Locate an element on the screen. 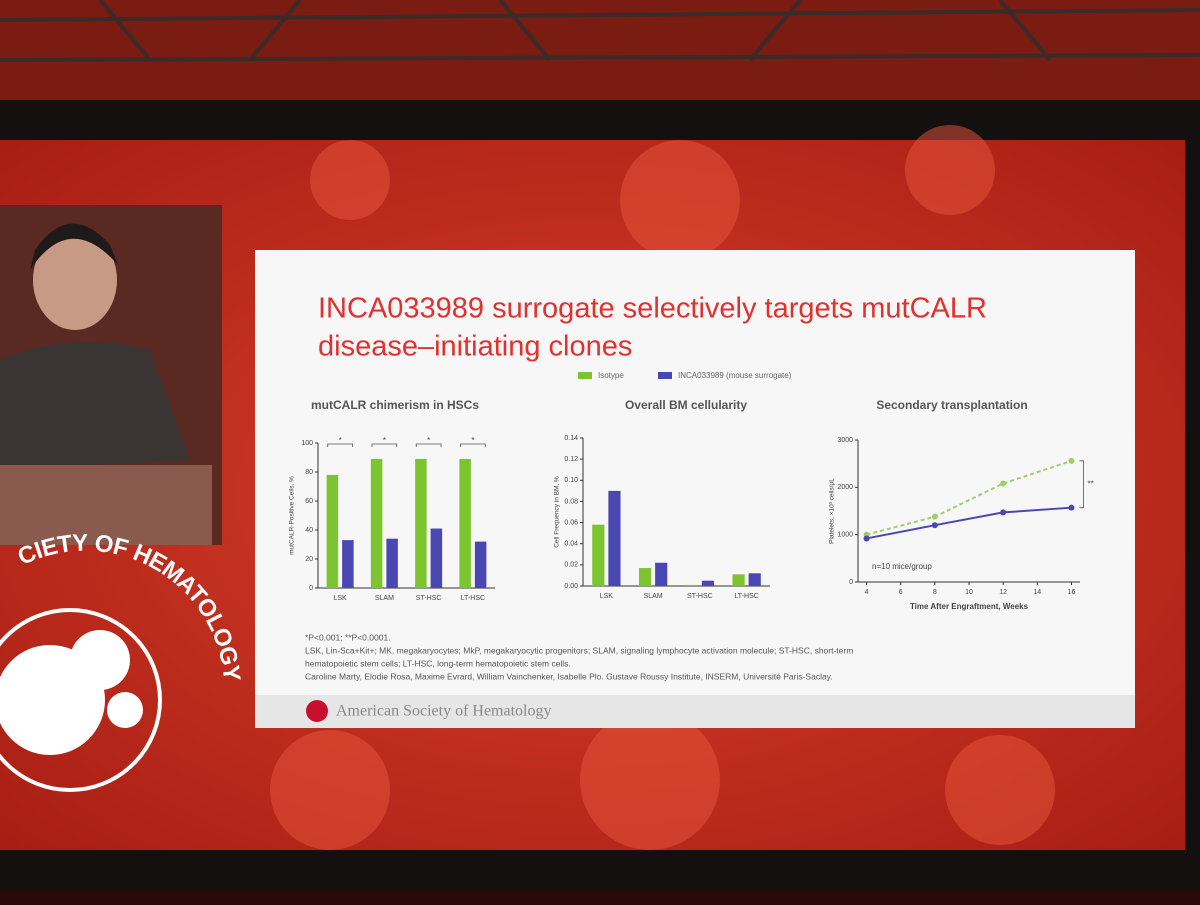 This screenshot has height=905, width=1200. y-tick-label: 20 is located at coordinates (309, 559).